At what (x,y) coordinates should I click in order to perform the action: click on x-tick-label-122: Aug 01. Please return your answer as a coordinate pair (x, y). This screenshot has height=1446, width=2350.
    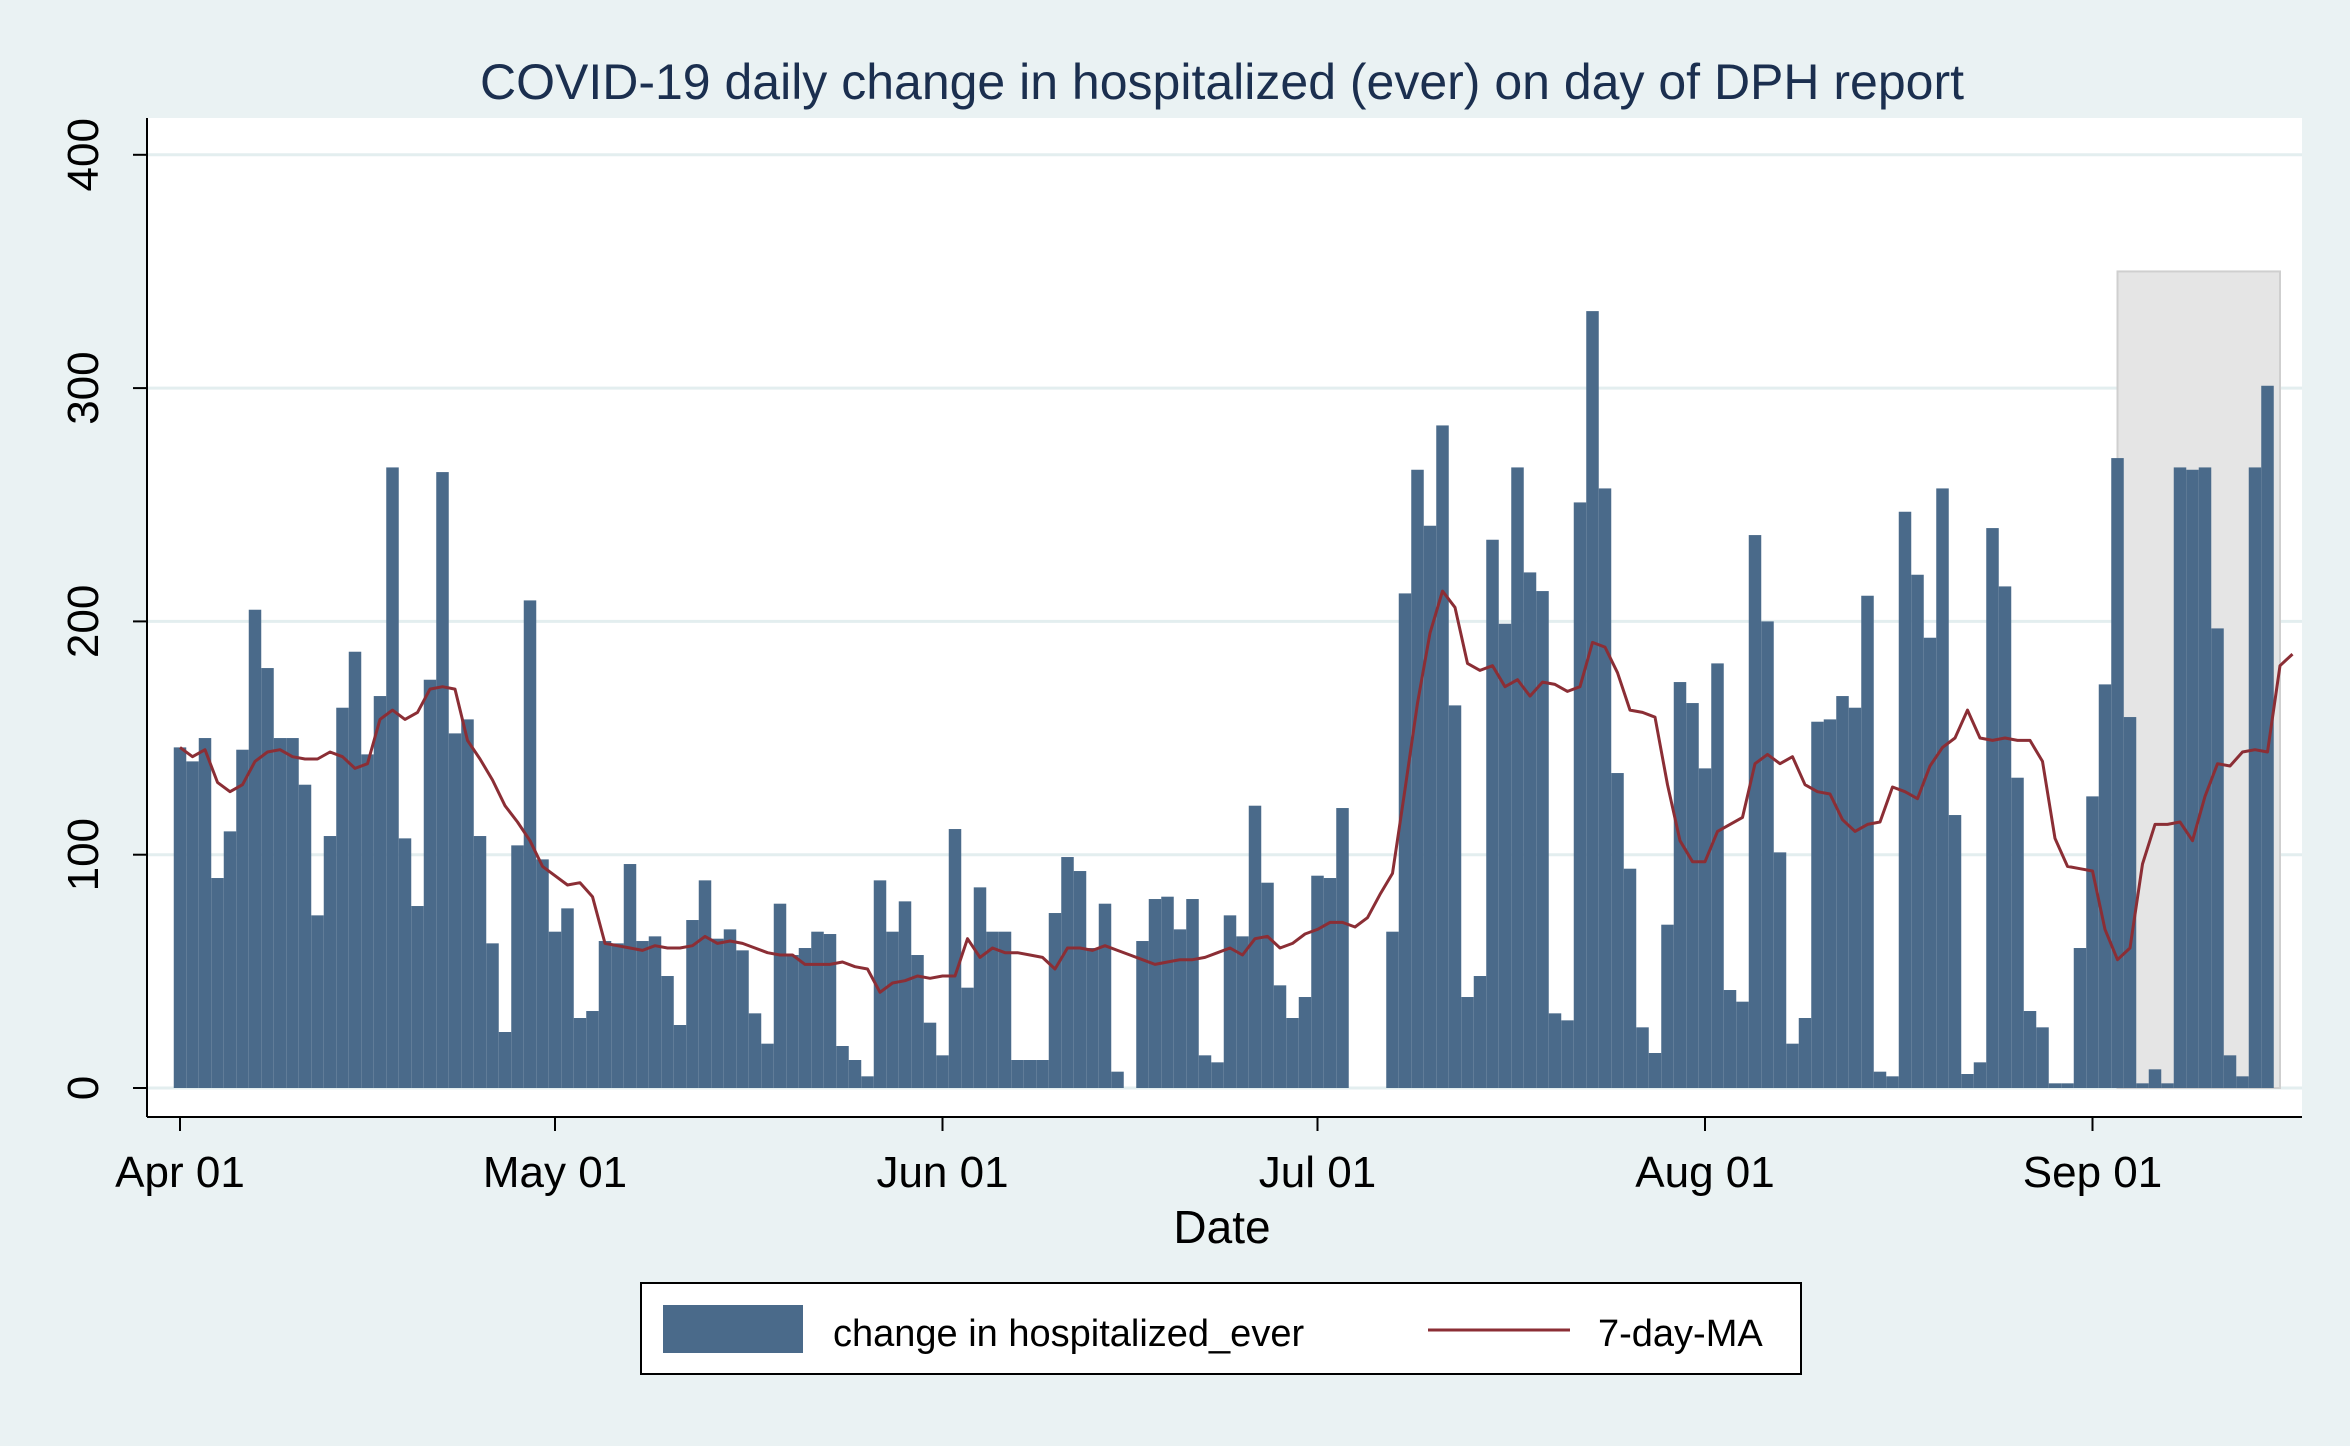
    Looking at the image, I should click on (1704, 1172).